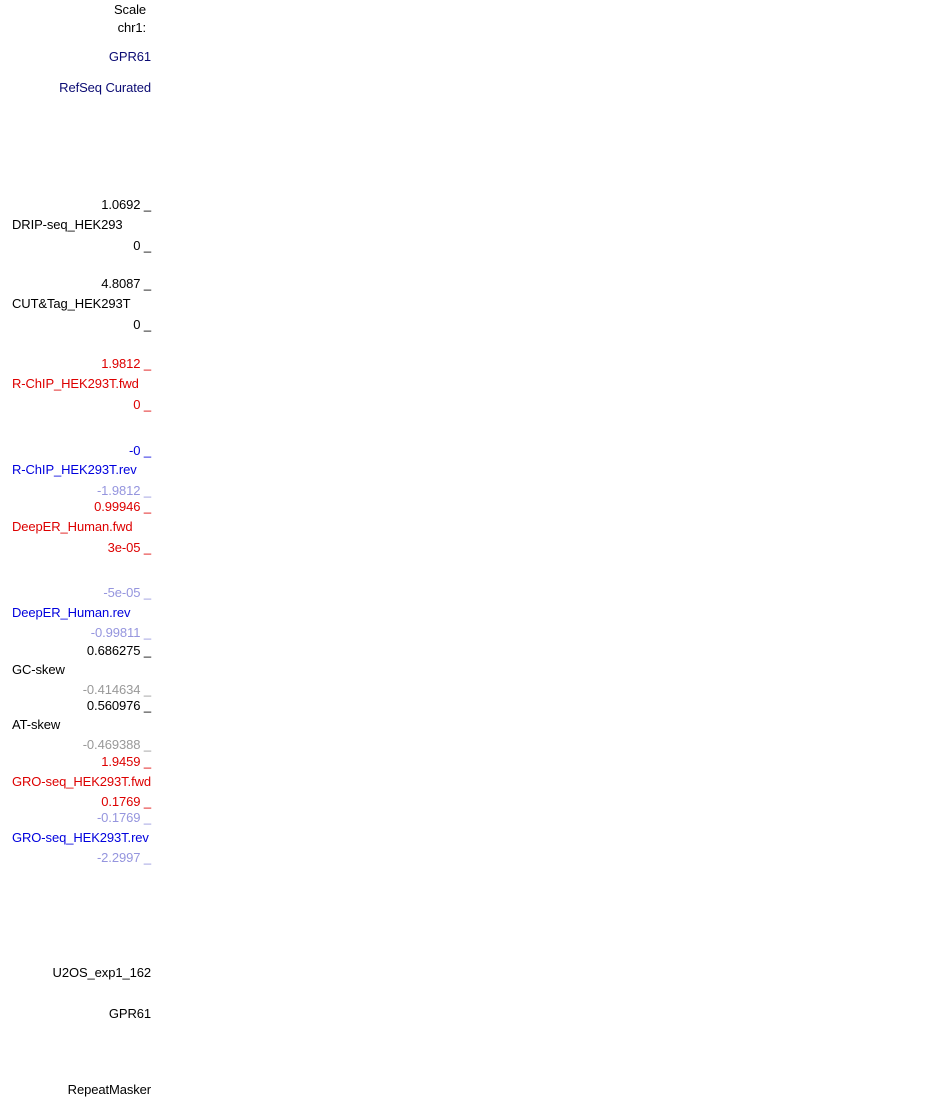 Image resolution: width=950 pixels, height=1103 pixels. Describe the element at coordinates (123, 817) in the screenshot. I see `track-limit-max: -0.1769 _` at that location.